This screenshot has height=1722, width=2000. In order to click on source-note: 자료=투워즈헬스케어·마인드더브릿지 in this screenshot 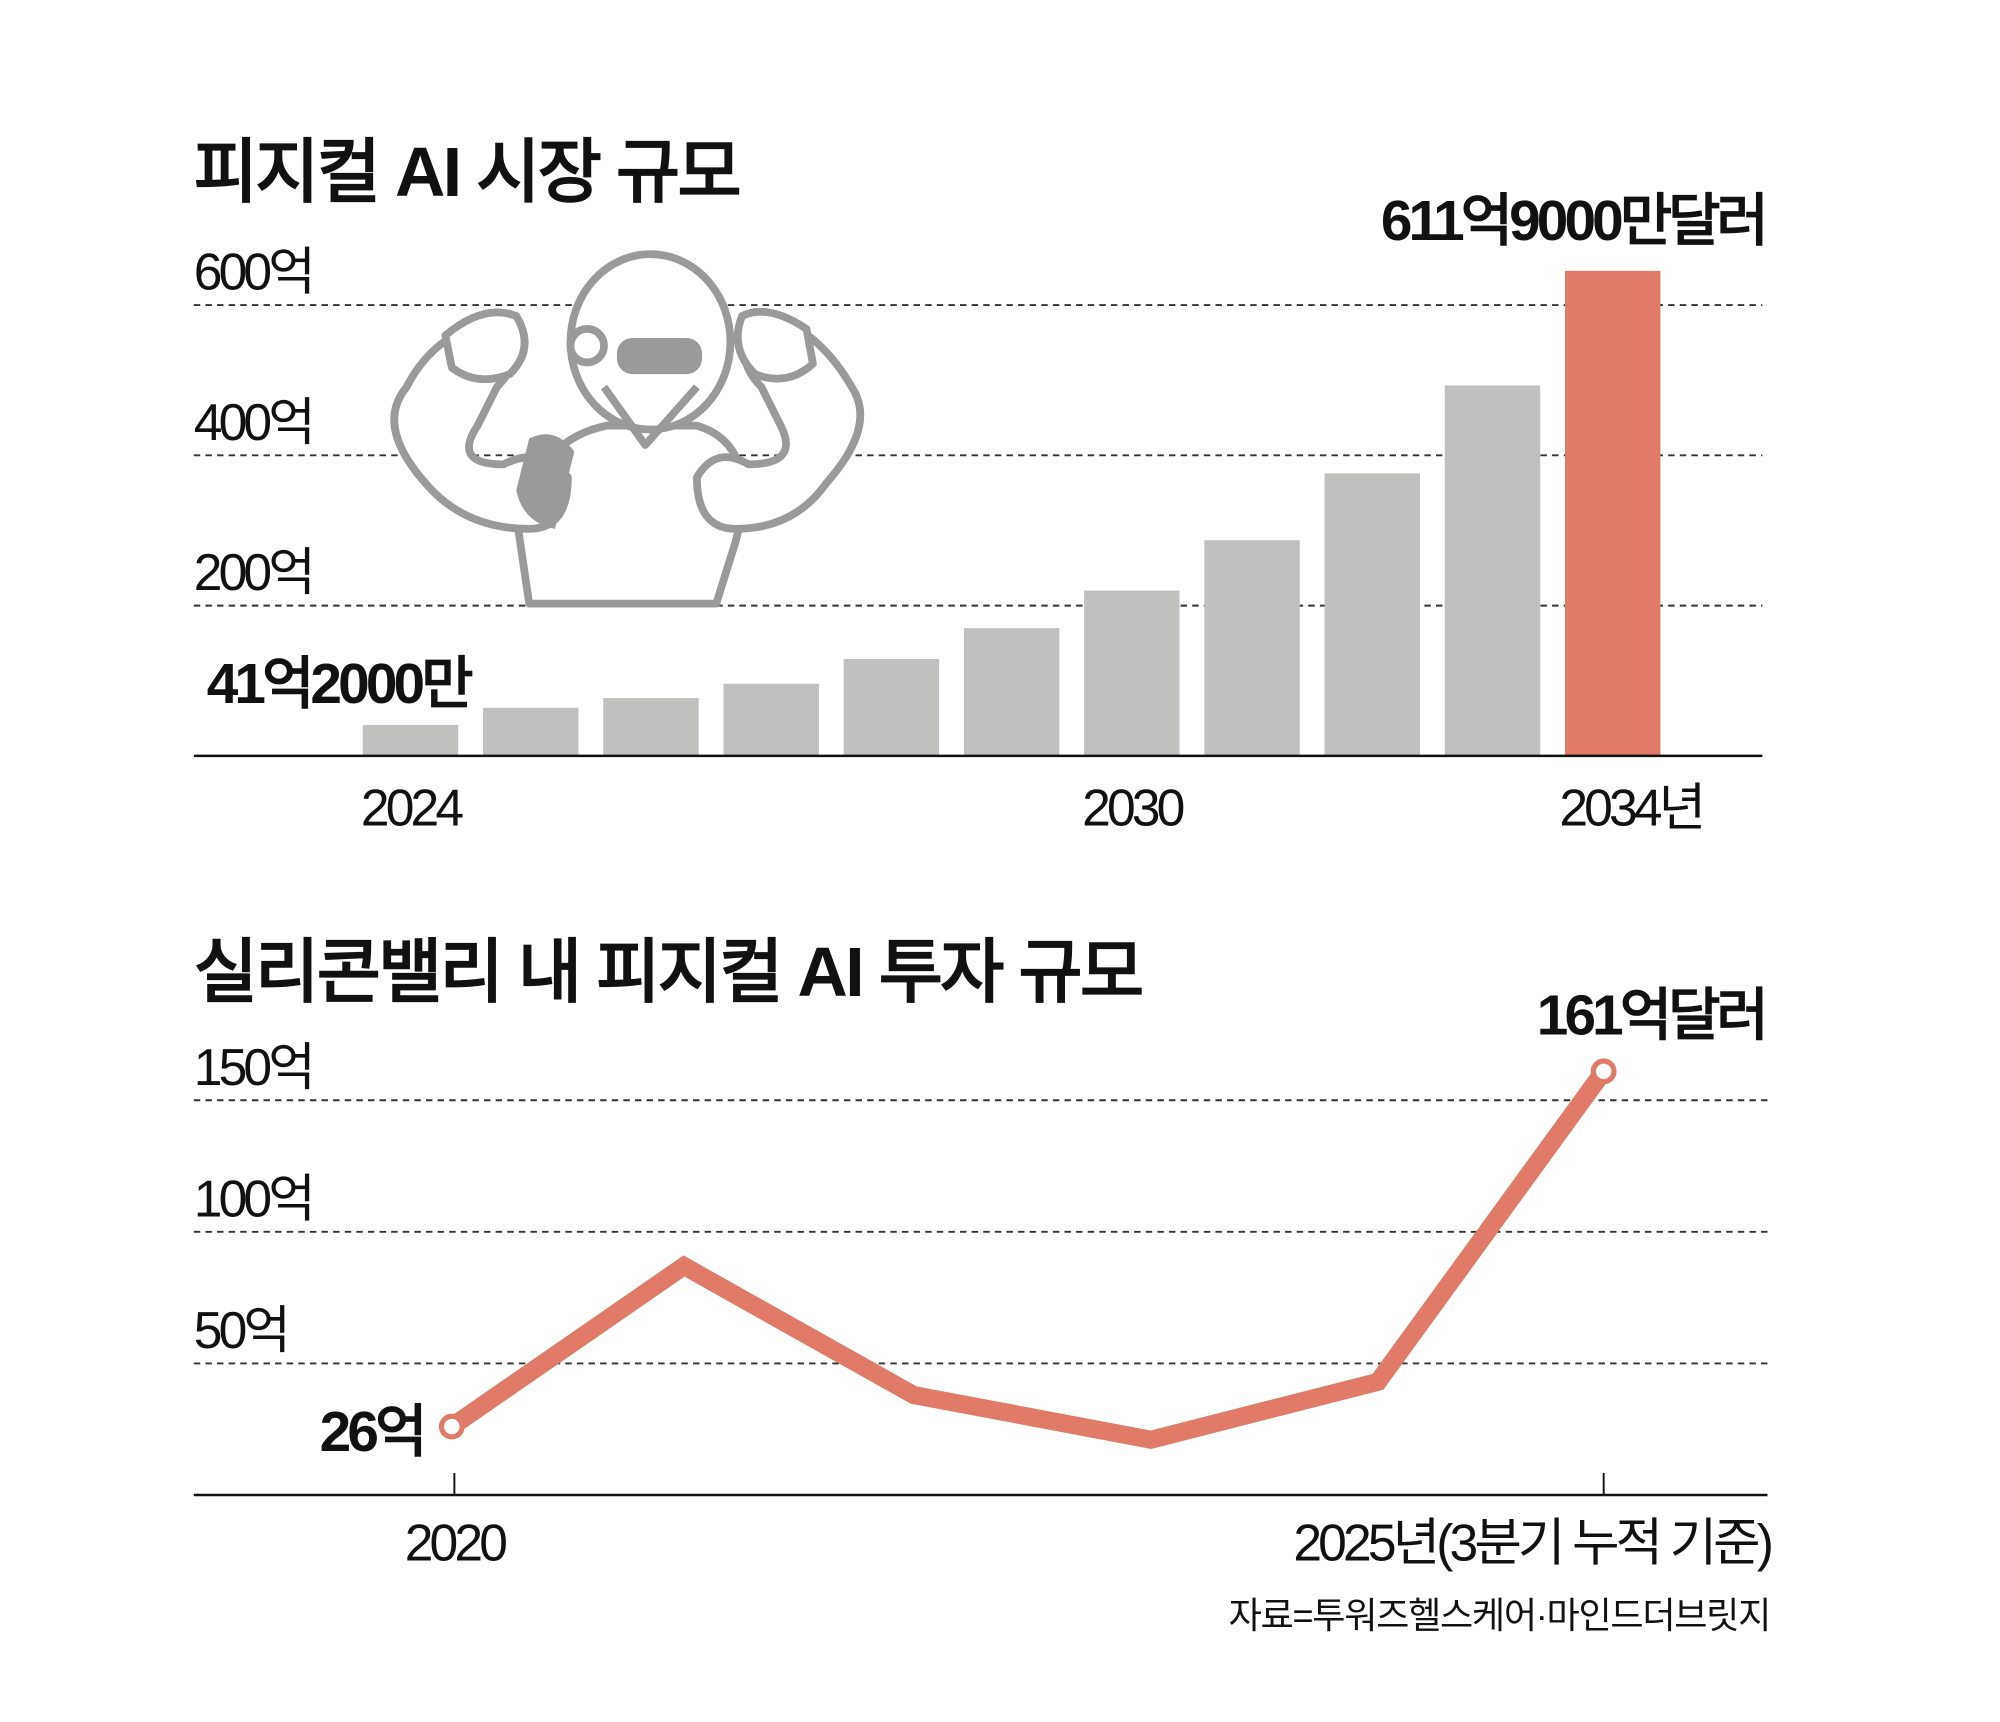, I will do `click(1499, 1615)`.